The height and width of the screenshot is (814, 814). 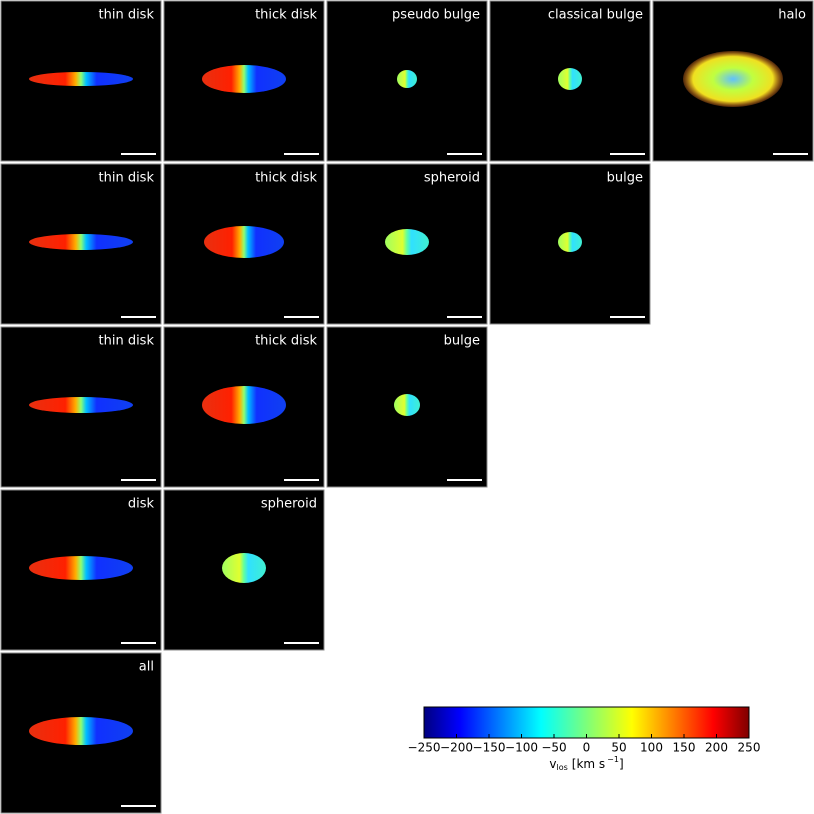 I want to click on label-unit: [km s, so click(x=588, y=764).